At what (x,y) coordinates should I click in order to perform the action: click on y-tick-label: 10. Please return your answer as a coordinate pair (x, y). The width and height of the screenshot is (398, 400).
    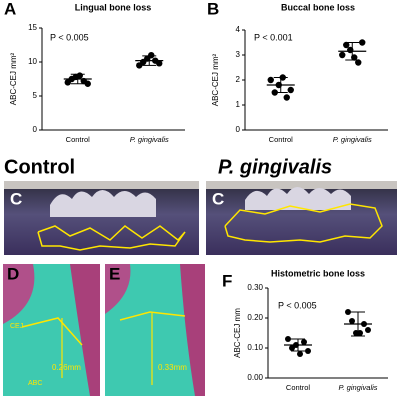
    Looking at the image, I should click on (32, 61).